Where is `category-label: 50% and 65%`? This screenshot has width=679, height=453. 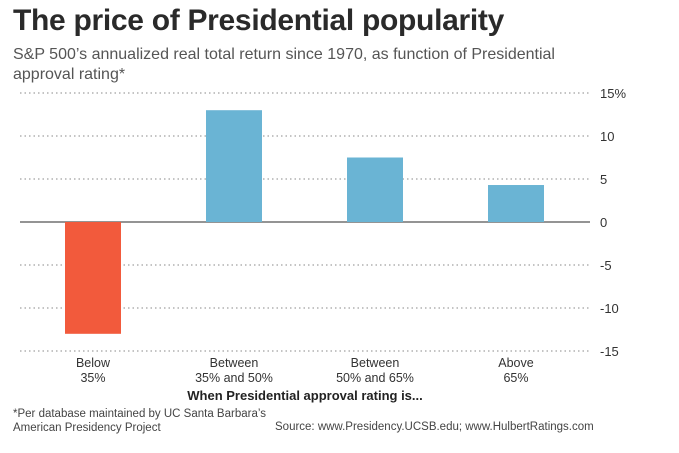 category-label: 50% and 65% is located at coordinates (375, 378).